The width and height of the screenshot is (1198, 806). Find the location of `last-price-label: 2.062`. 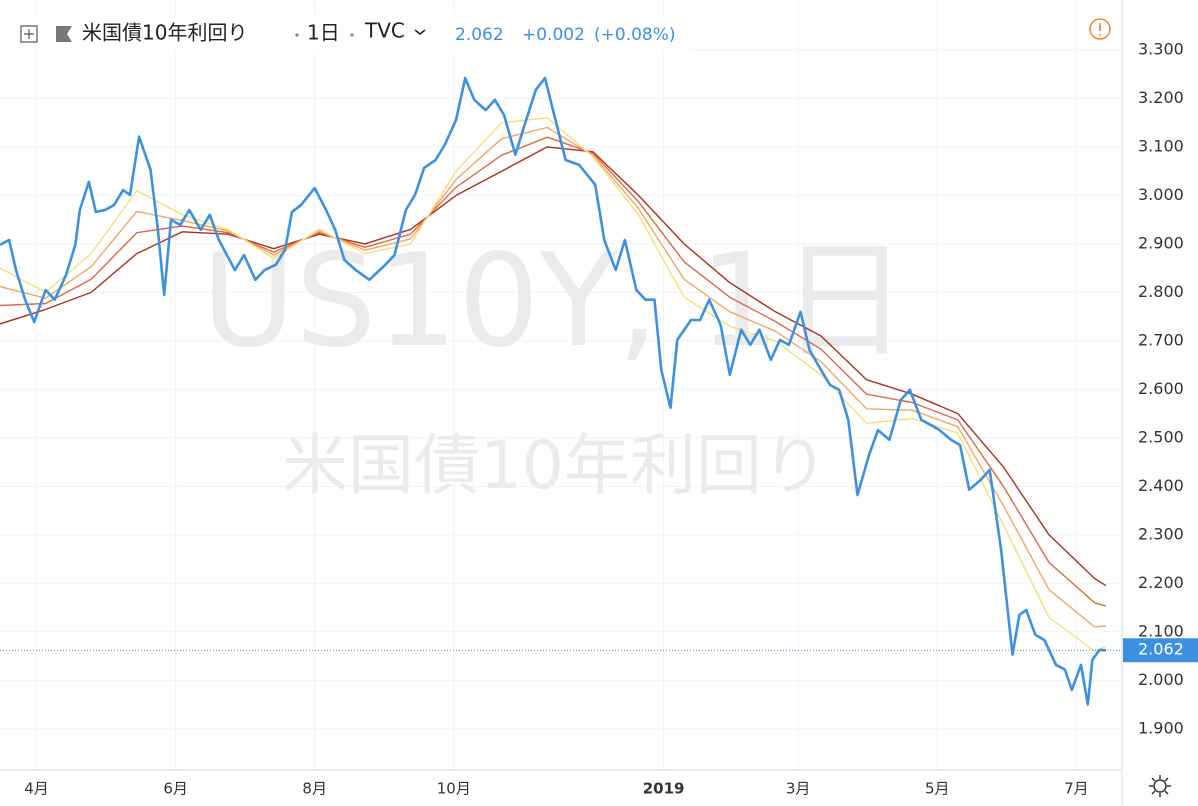

last-price-label: 2.062 is located at coordinates (1161, 649).